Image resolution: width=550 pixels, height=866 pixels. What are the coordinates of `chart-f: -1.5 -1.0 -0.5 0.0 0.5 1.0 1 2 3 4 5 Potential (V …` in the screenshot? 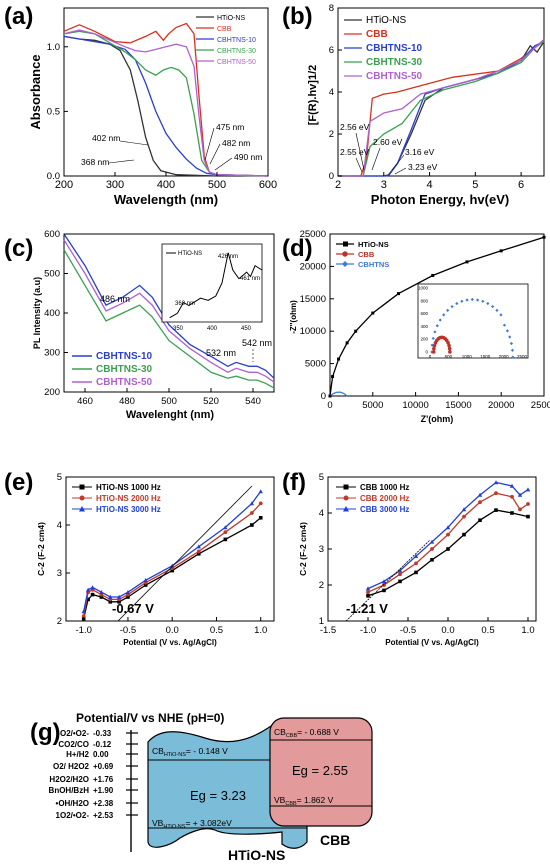 It's located at (417, 559).